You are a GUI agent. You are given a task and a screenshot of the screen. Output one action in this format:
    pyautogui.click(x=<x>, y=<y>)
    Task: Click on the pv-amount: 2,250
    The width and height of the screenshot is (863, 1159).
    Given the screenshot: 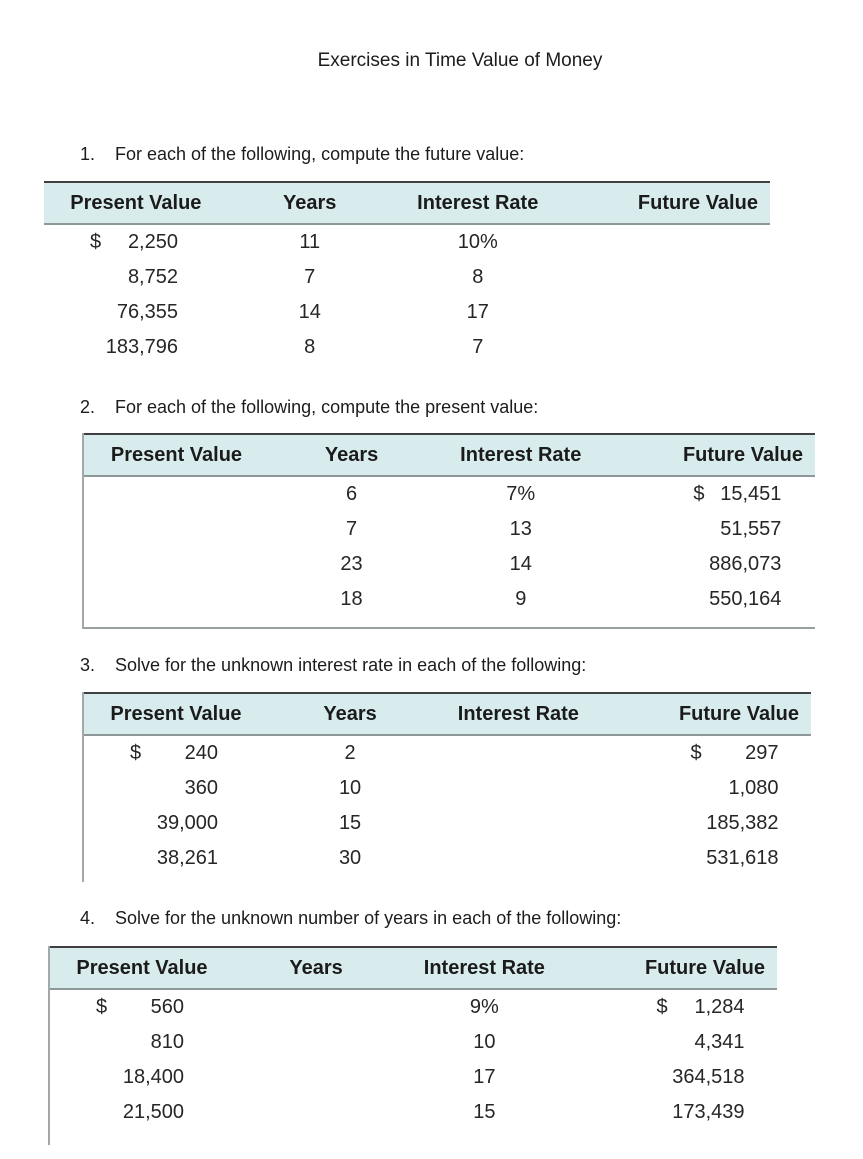 What is the action you would take?
    pyautogui.click(x=152, y=242)
    